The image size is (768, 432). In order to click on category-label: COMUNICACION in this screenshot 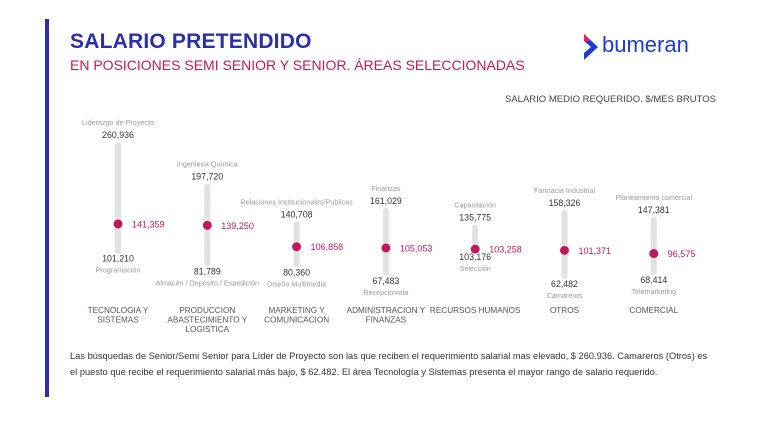, I will do `click(296, 320)`.